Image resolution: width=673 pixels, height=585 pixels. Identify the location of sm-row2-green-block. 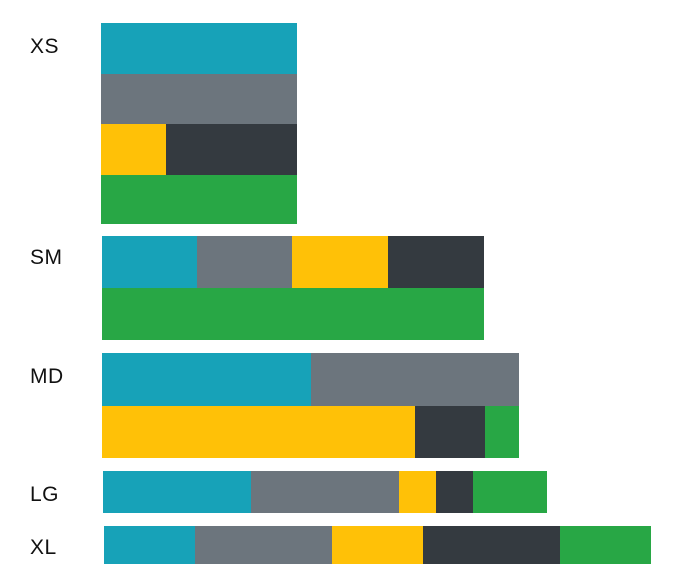
(293, 314).